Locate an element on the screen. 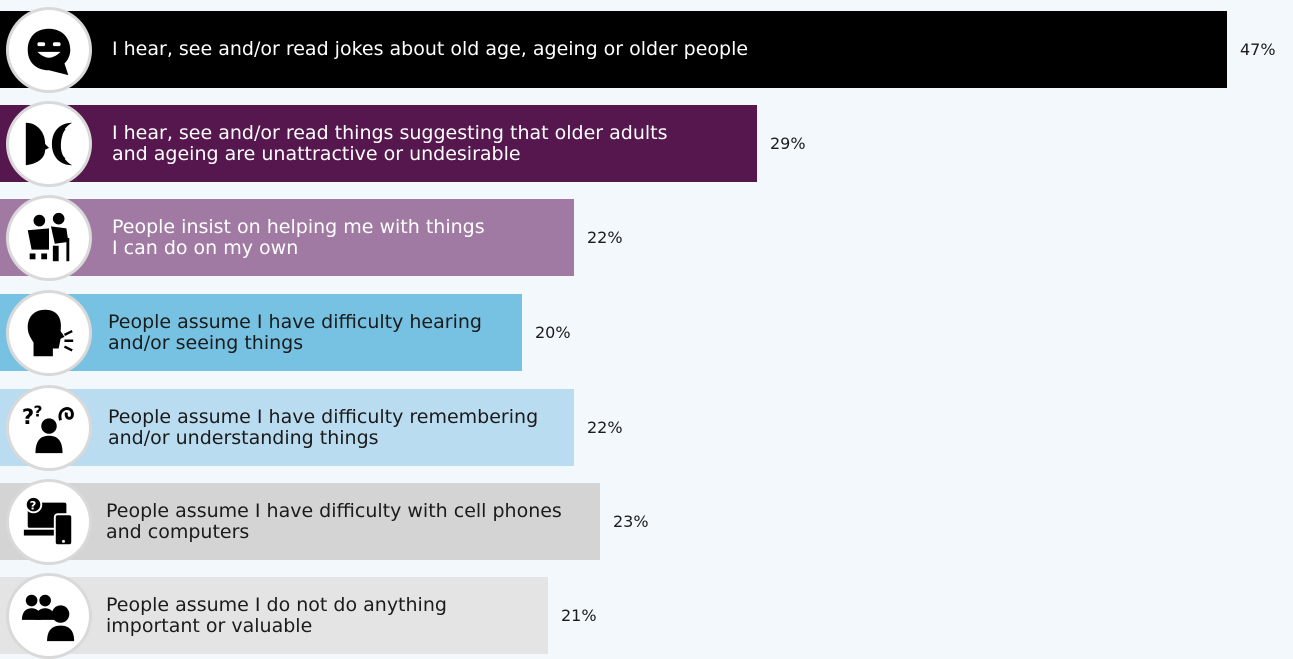 This screenshot has width=1293, height=659. two-faces-profile-icon is located at coordinates (49, 143).